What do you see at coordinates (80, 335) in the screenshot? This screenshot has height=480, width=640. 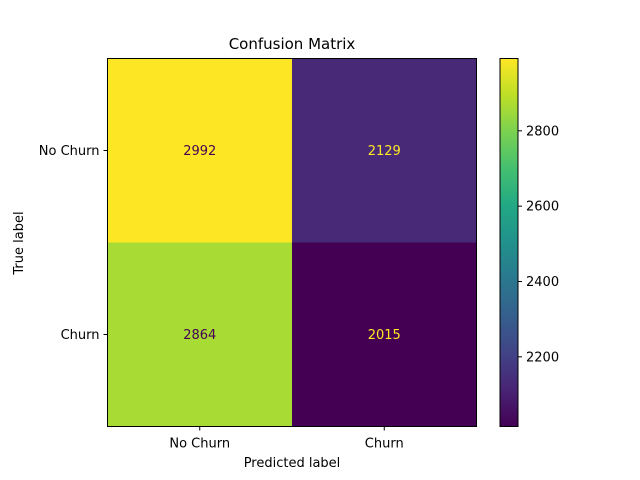 I see `y-tick-label: Churn` at bounding box center [80, 335].